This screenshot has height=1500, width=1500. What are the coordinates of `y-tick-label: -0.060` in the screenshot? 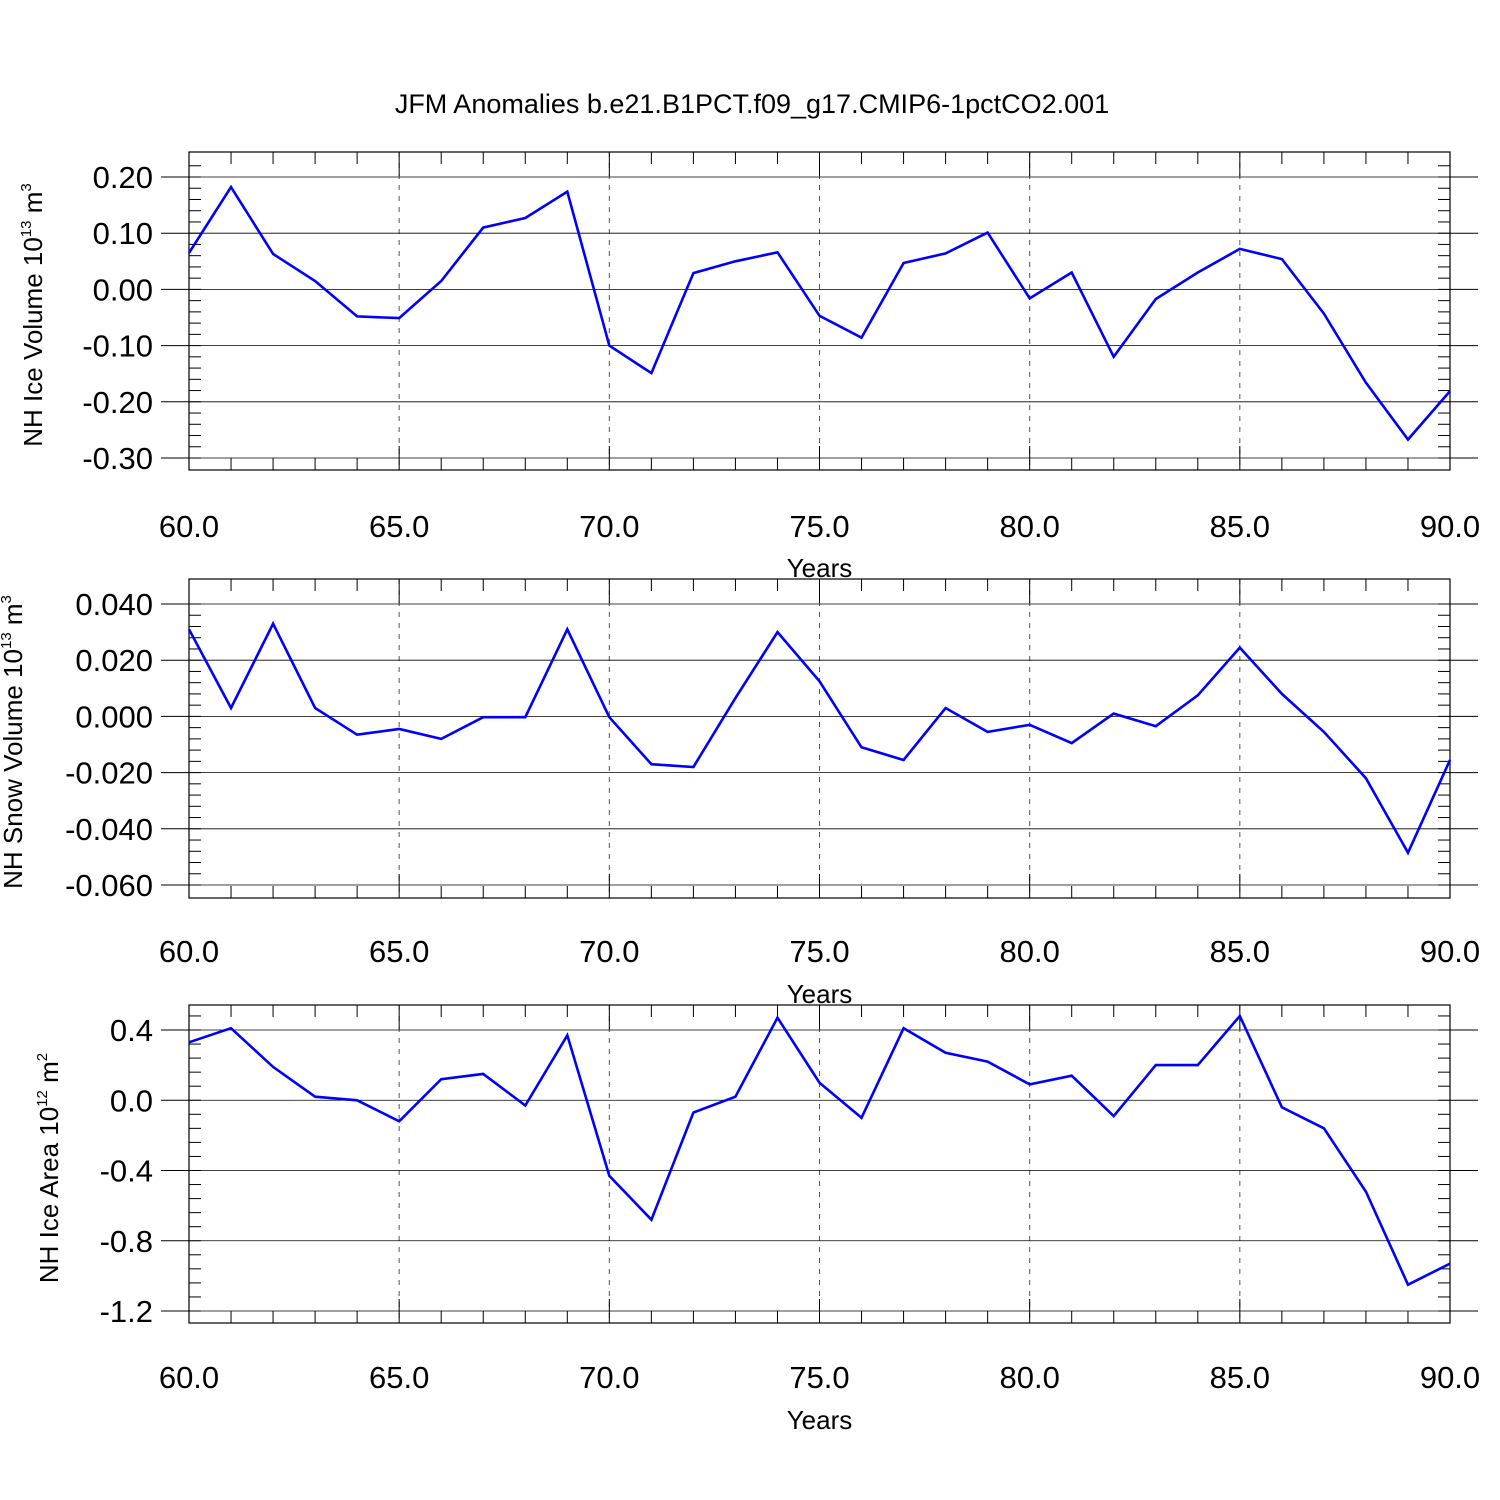 It's located at (109, 885).